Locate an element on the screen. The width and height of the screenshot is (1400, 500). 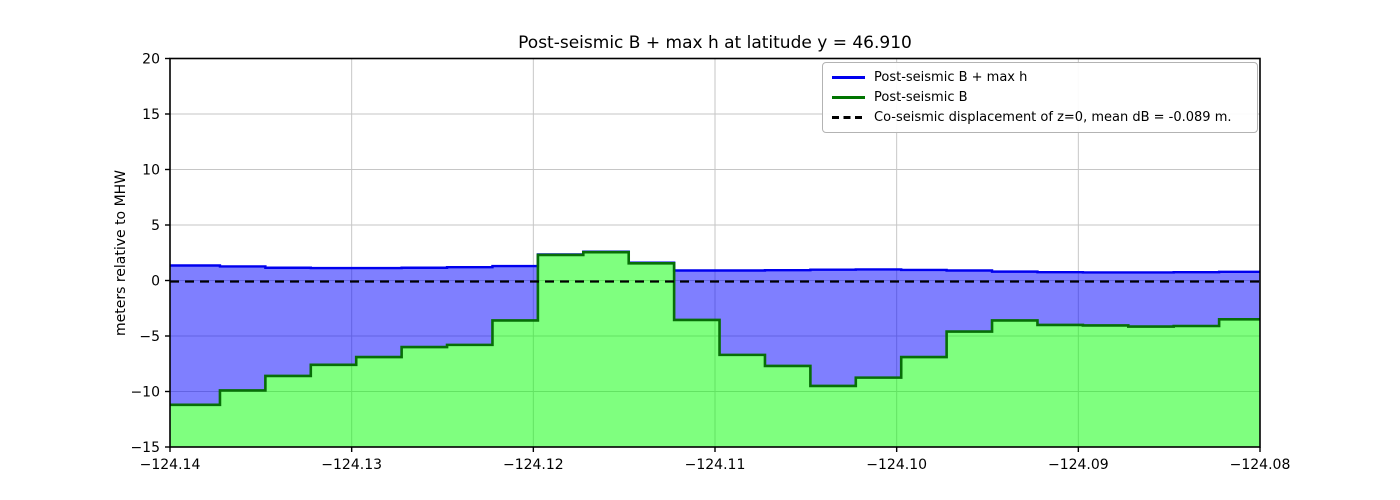
legend-label: Post-seismic B is located at coordinates (921, 97).